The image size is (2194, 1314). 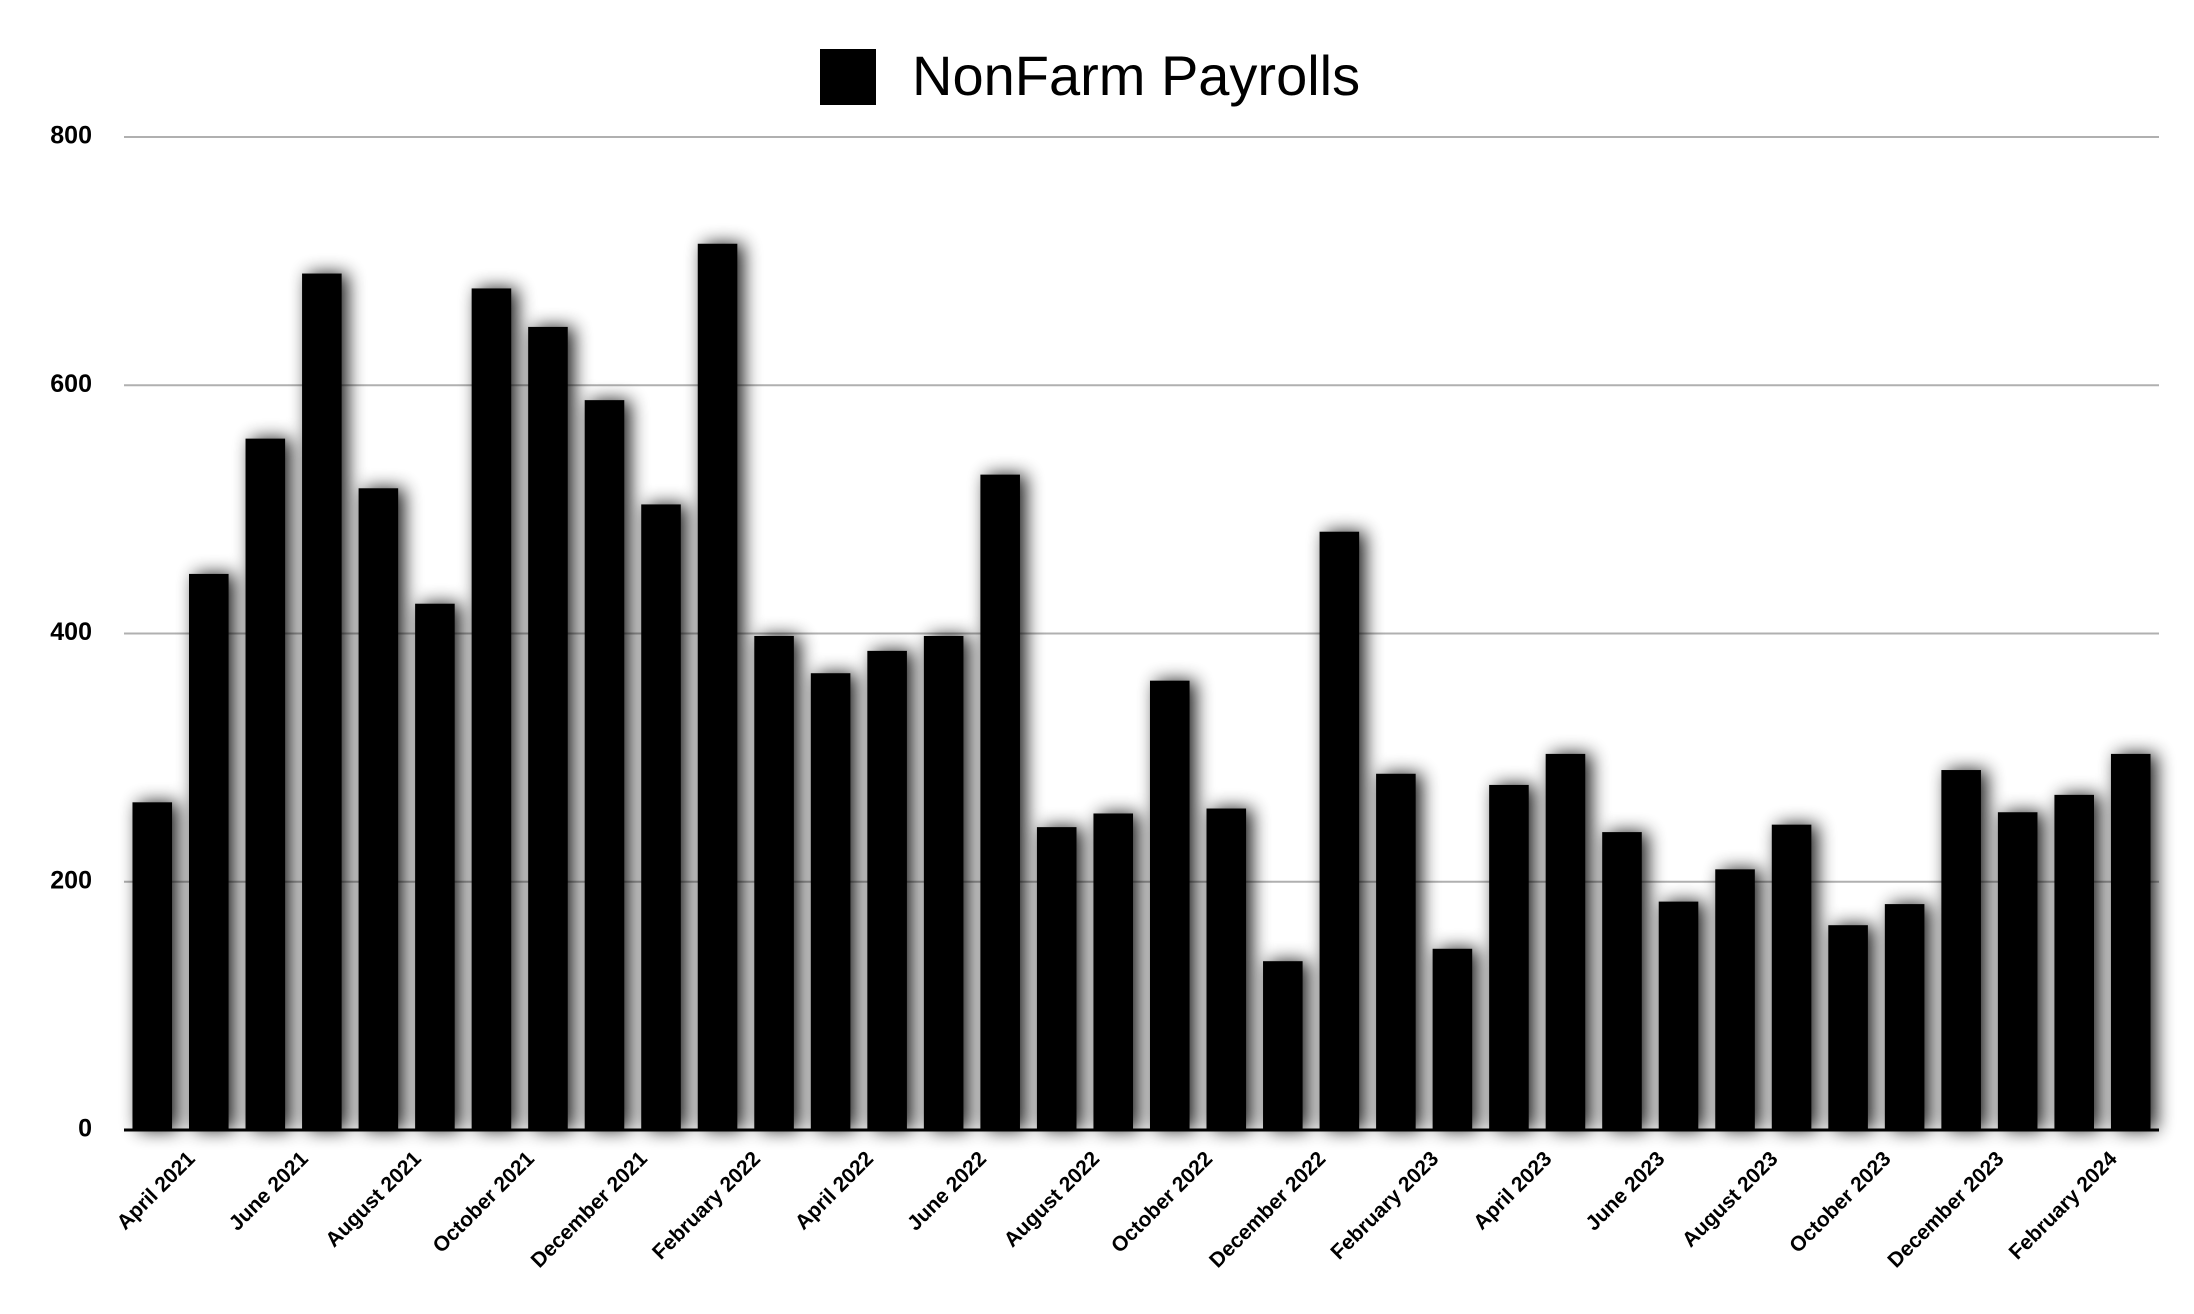 What do you see at coordinates (1840, 1202) in the screenshot?
I see `x-tick-label: October 2023` at bounding box center [1840, 1202].